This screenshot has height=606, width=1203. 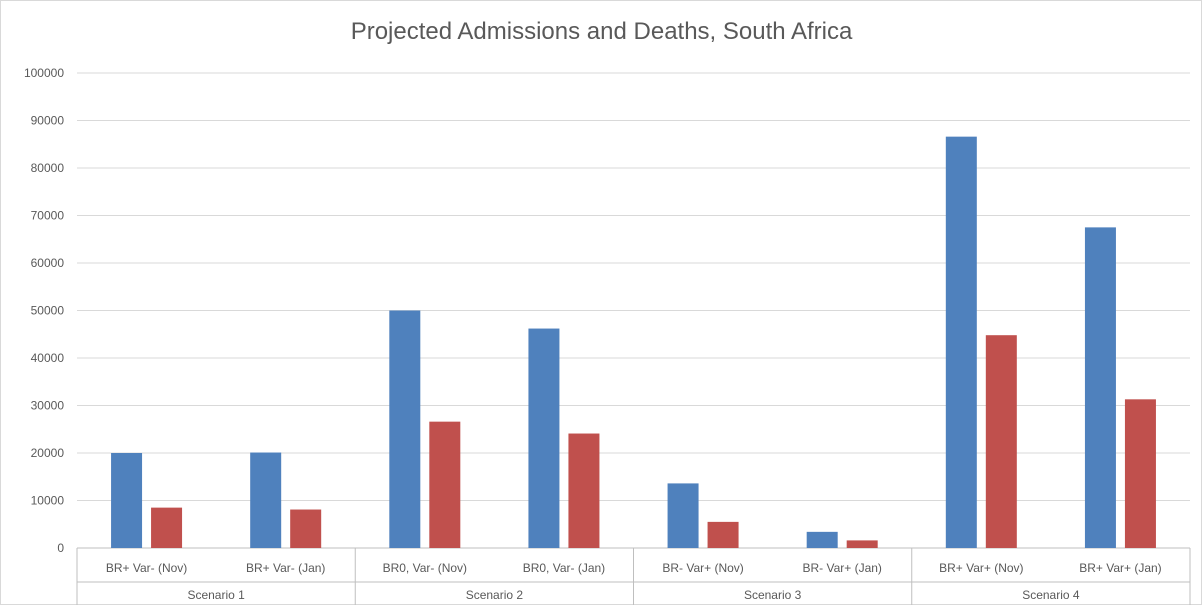 I want to click on x-group-label: Scenario 2, so click(x=495, y=595).